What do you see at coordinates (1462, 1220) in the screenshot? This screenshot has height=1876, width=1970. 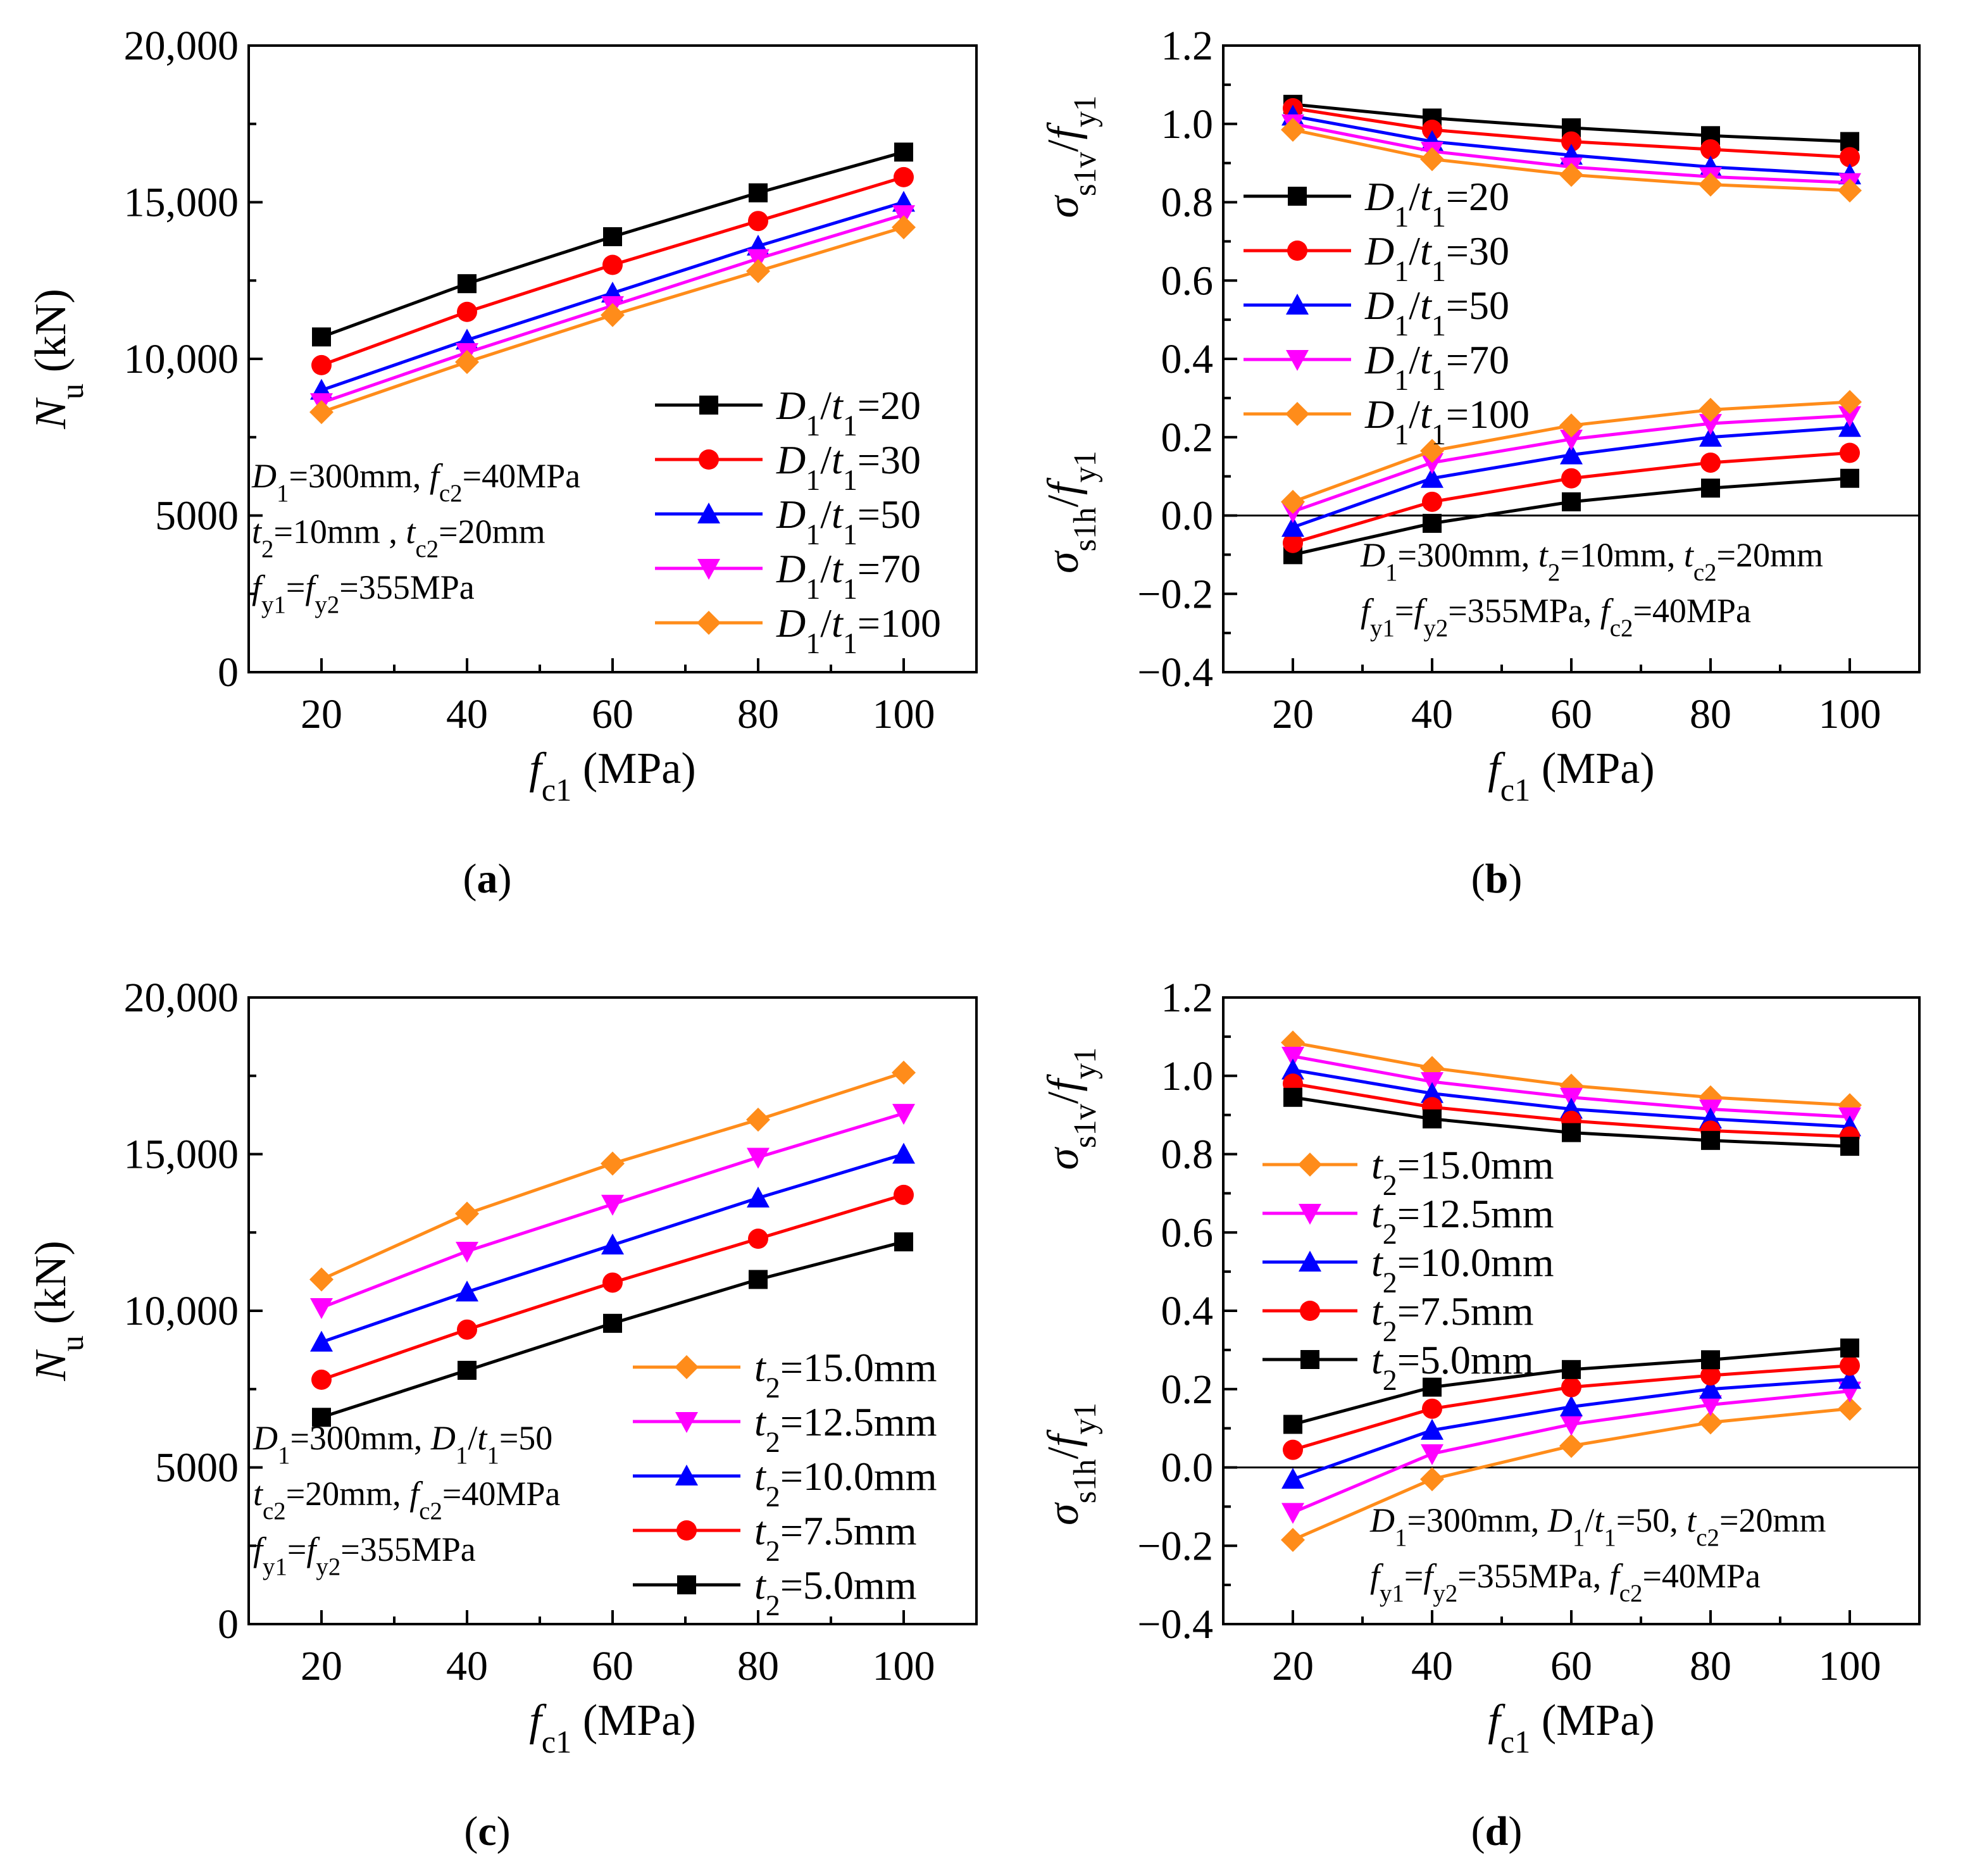 I see `legend-label: t2=12.5mm` at bounding box center [1462, 1220].